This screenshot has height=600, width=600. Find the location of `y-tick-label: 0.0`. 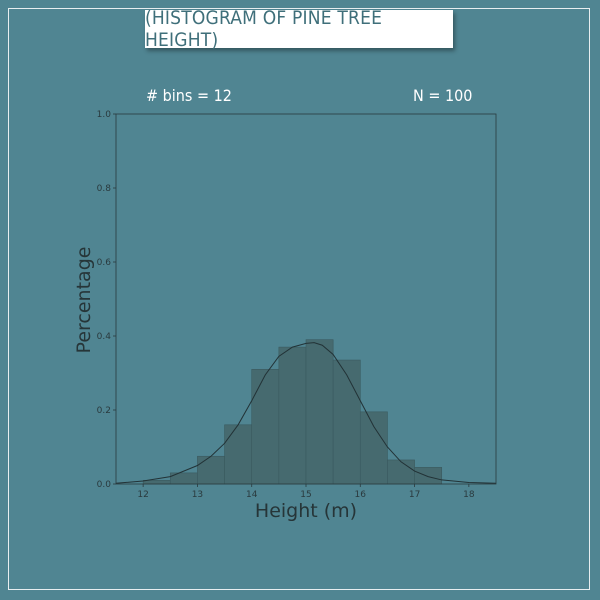

y-tick-label: 0.0 is located at coordinates (104, 485).